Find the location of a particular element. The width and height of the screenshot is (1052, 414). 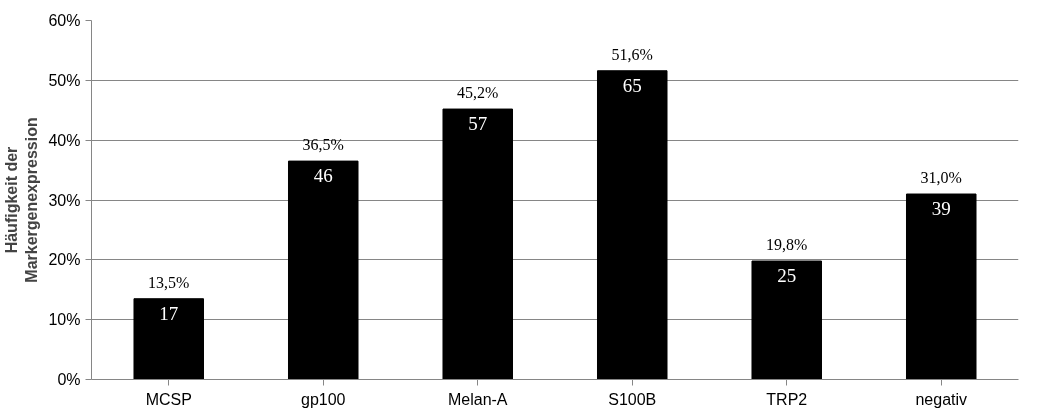

x-tick-label: gp100 is located at coordinates (323, 399).